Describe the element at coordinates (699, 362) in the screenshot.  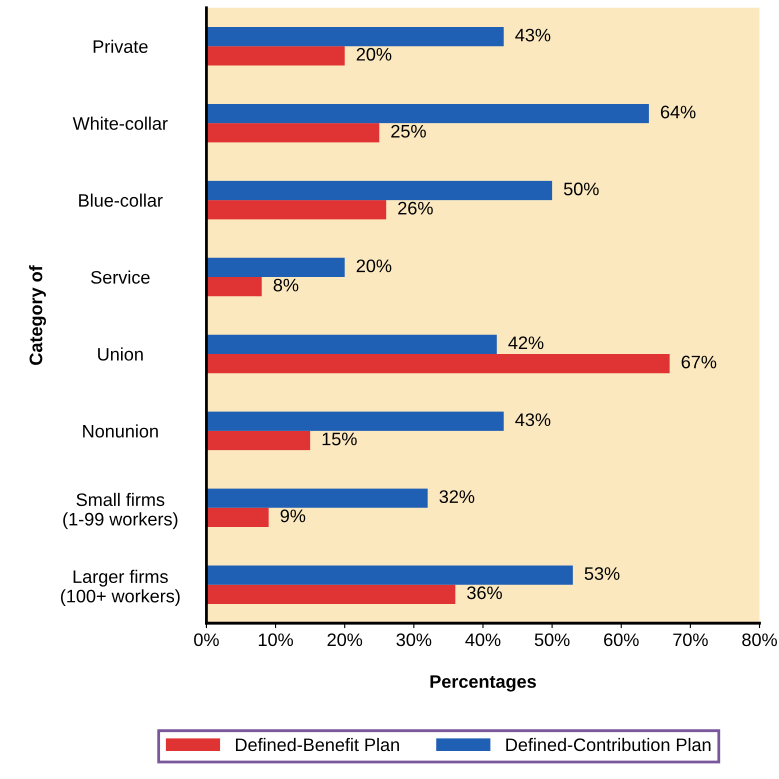
I see `data-label: 67%` at that location.